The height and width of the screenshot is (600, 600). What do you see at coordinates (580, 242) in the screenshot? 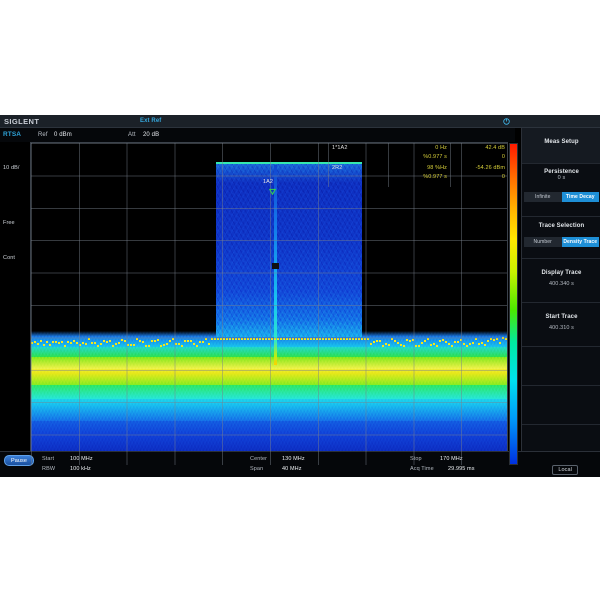
I see `trace-toggle-density: Density Trace` at bounding box center [580, 242].